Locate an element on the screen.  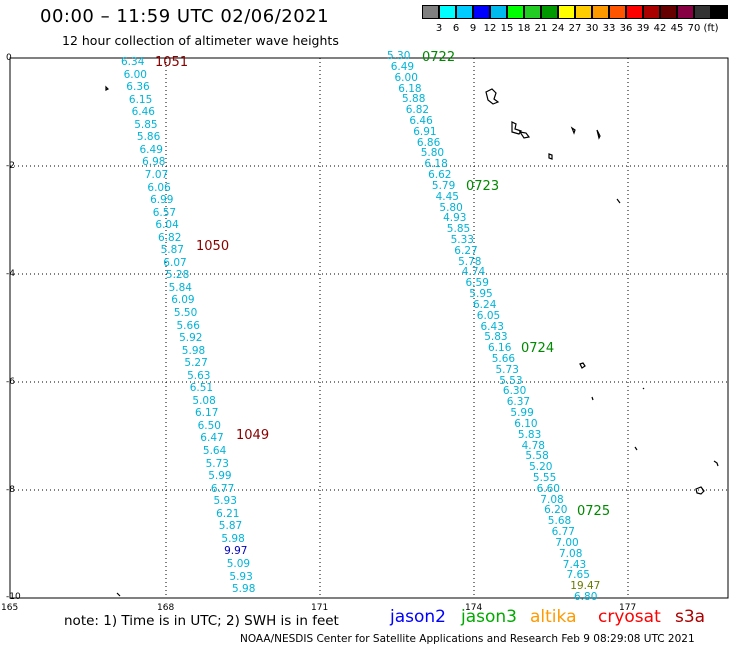
wave-height-value: 6.43 is located at coordinates (492, 326).